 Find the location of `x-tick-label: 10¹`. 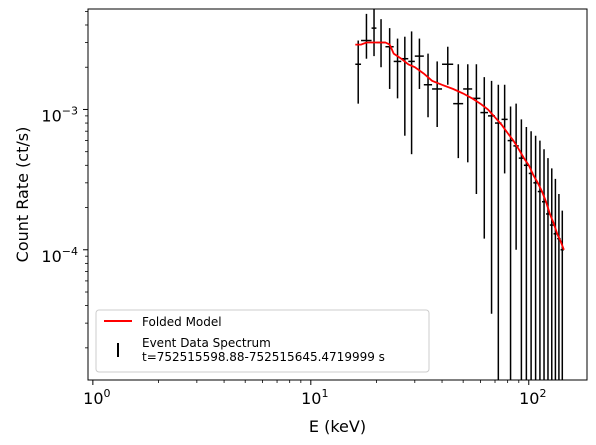

x-tick-label: 10¹ is located at coordinates (314, 397).